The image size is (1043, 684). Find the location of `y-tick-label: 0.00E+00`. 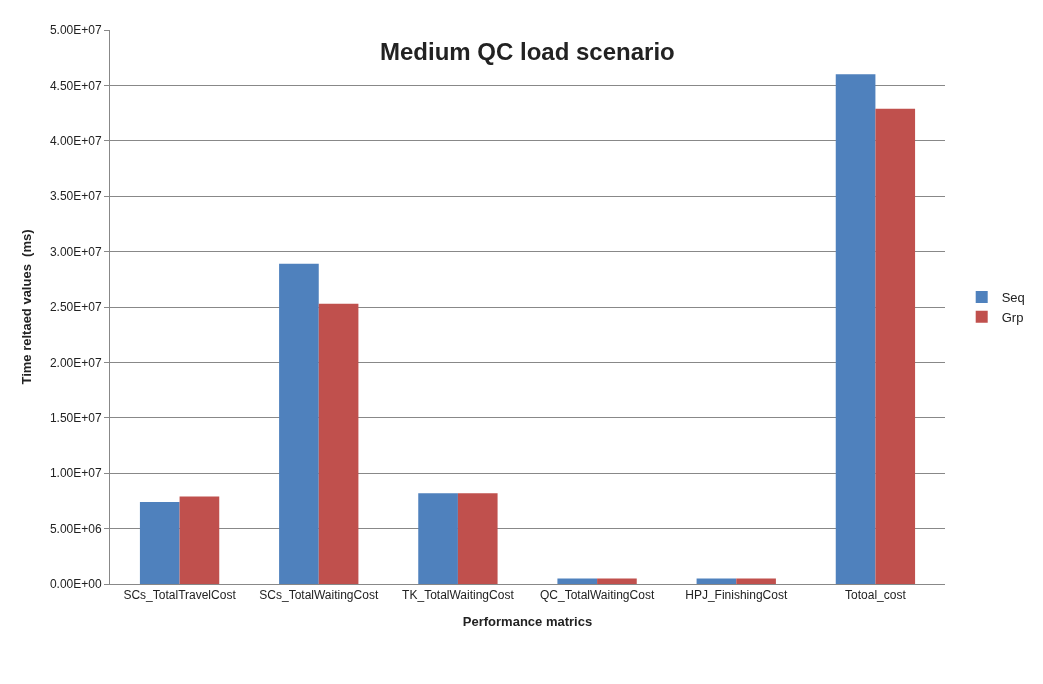

y-tick-label: 0.00E+00 is located at coordinates (75, 584).